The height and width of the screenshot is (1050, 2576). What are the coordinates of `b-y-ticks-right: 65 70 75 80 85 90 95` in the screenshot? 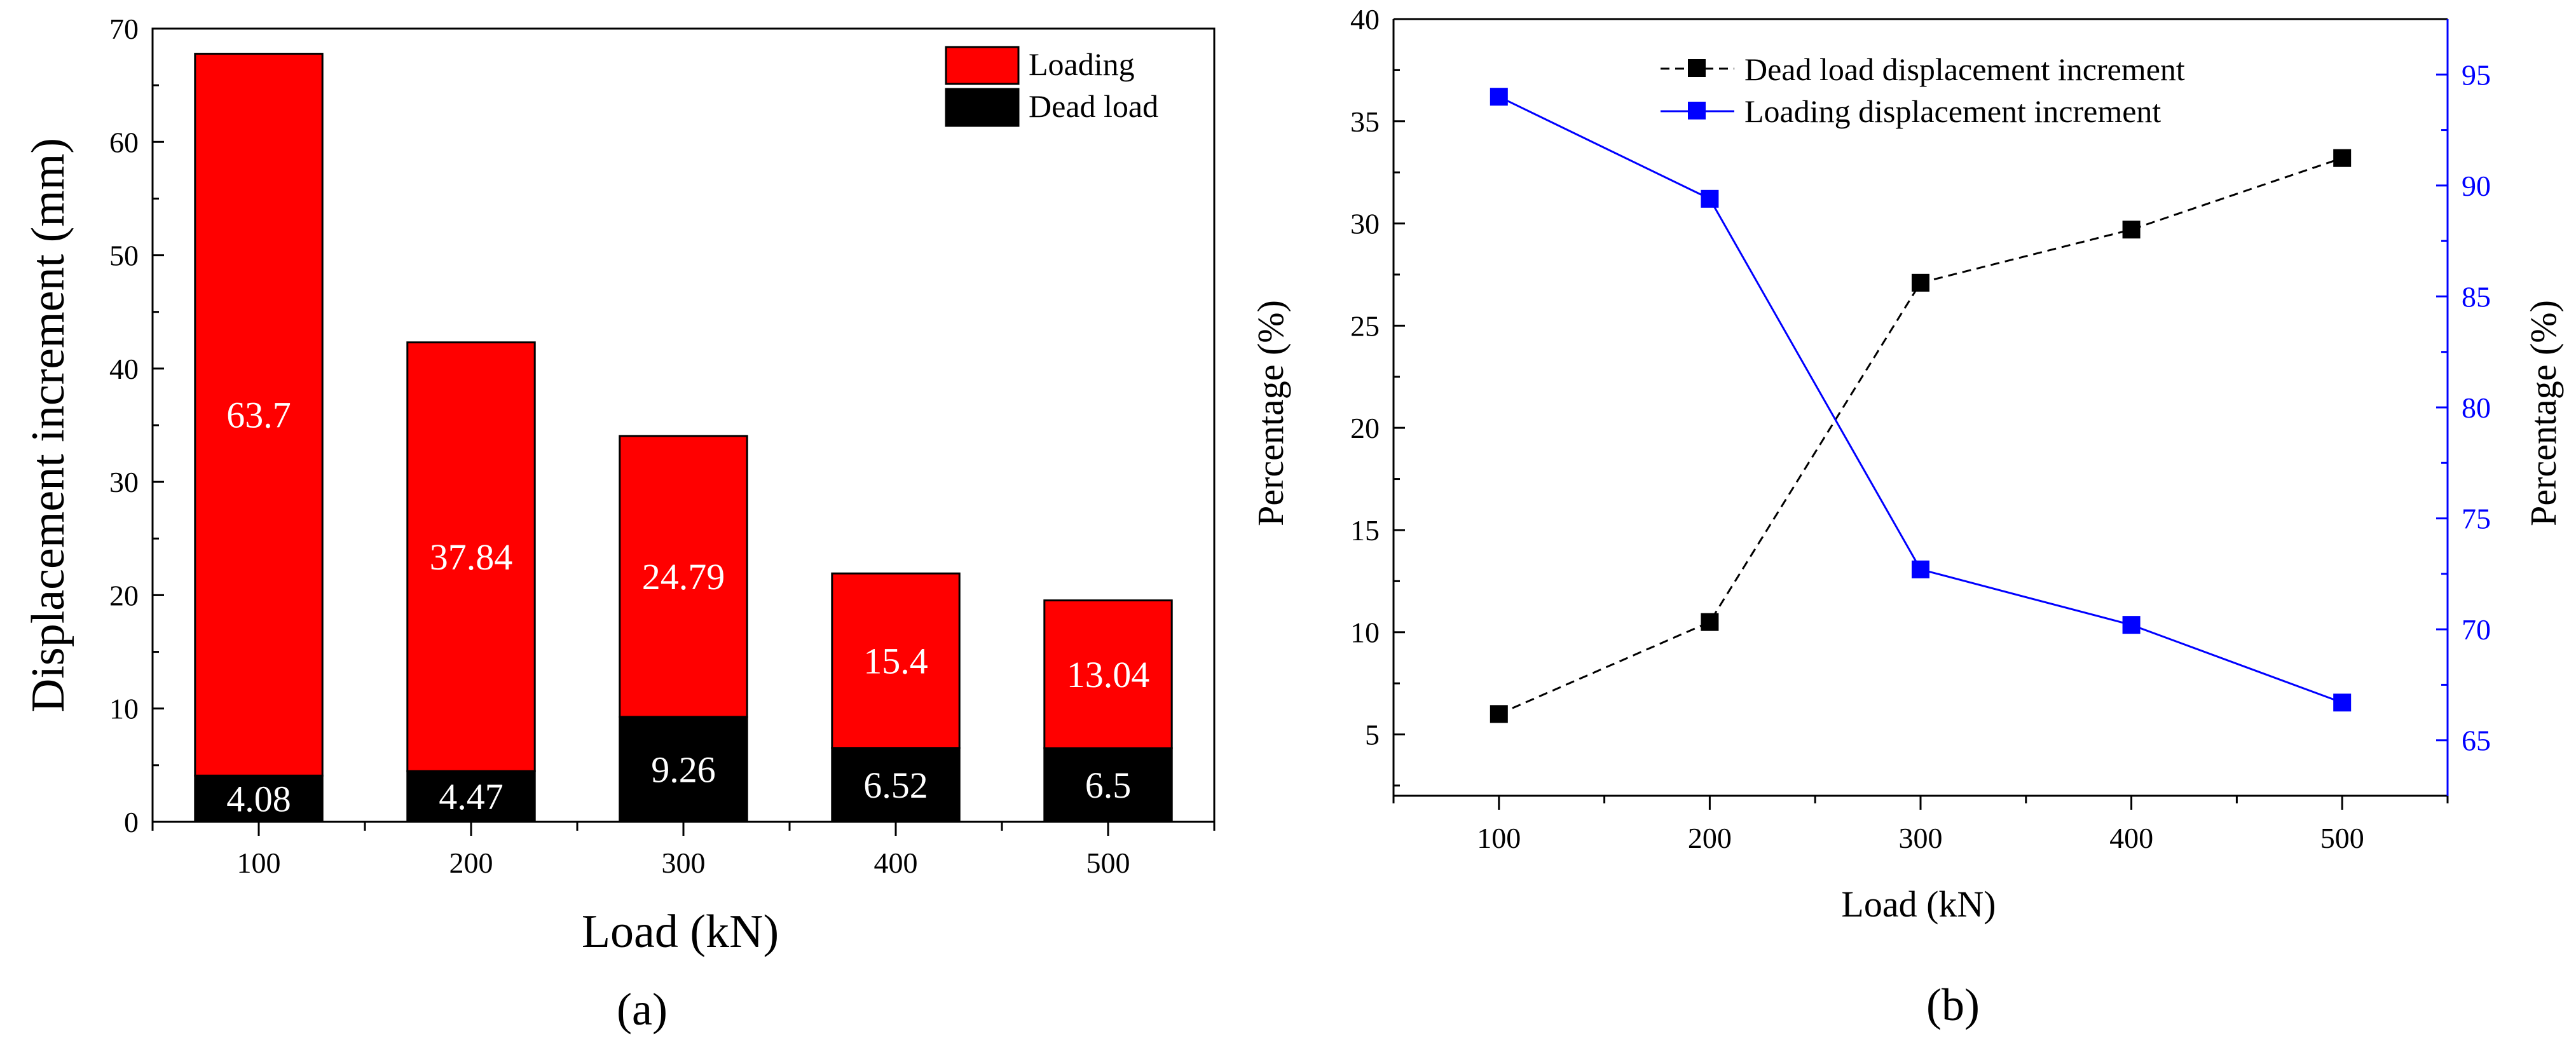 It's located at (2463, 407).